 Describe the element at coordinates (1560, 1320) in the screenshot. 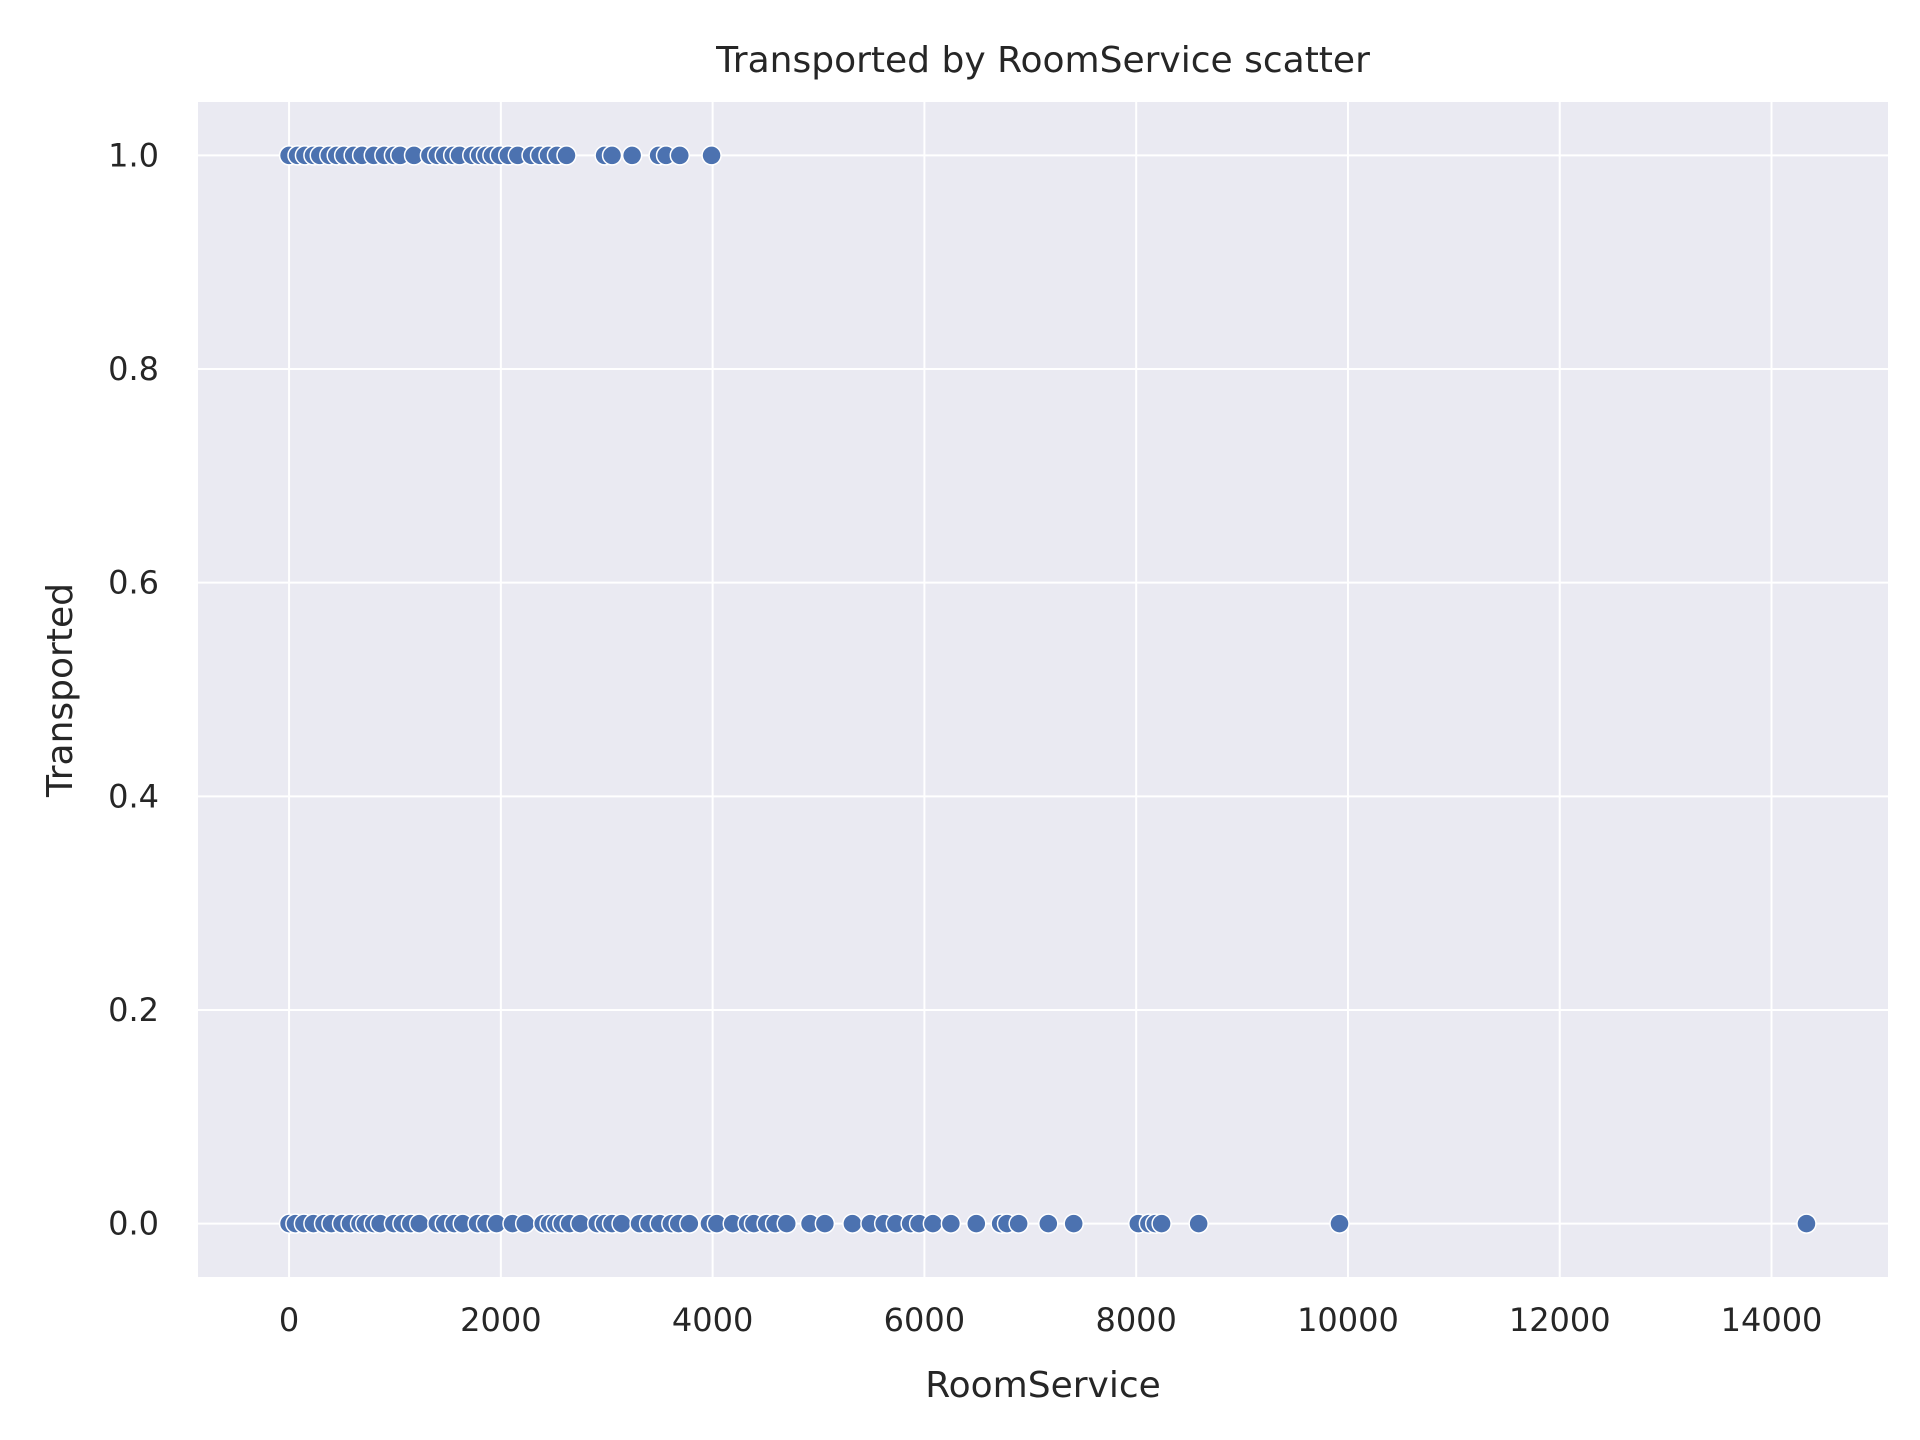

I see `x-tick-label: 12000` at that location.